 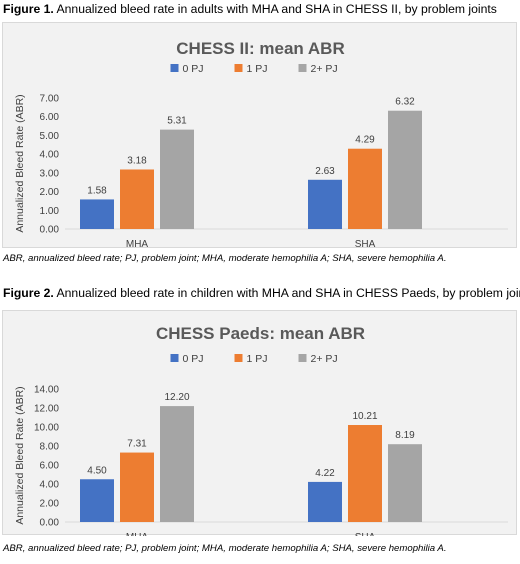 I want to click on data-label: 6.32, so click(x=405, y=102).